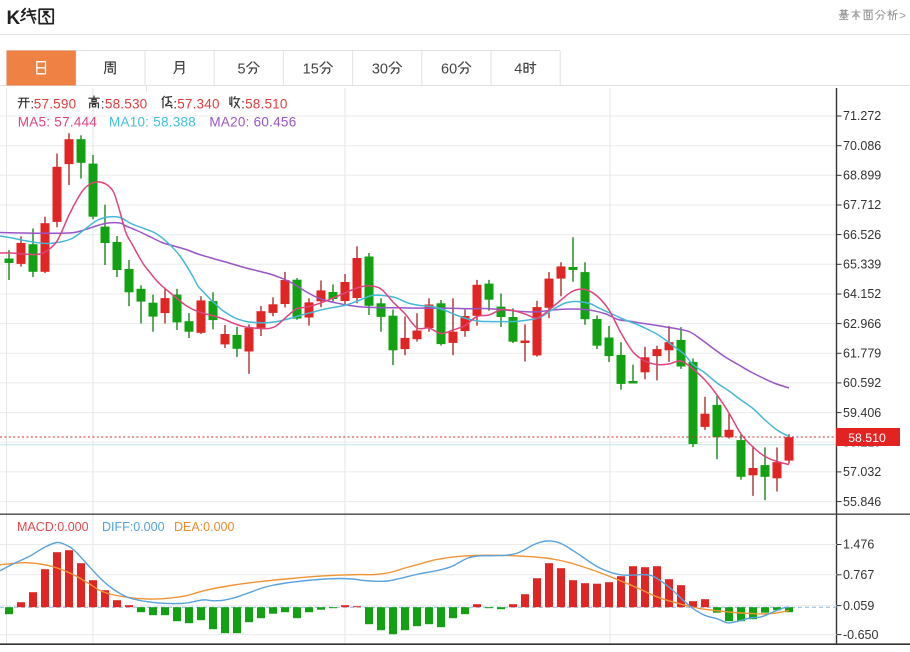  I want to click on svg-text: DEA:0.000, so click(204, 527).